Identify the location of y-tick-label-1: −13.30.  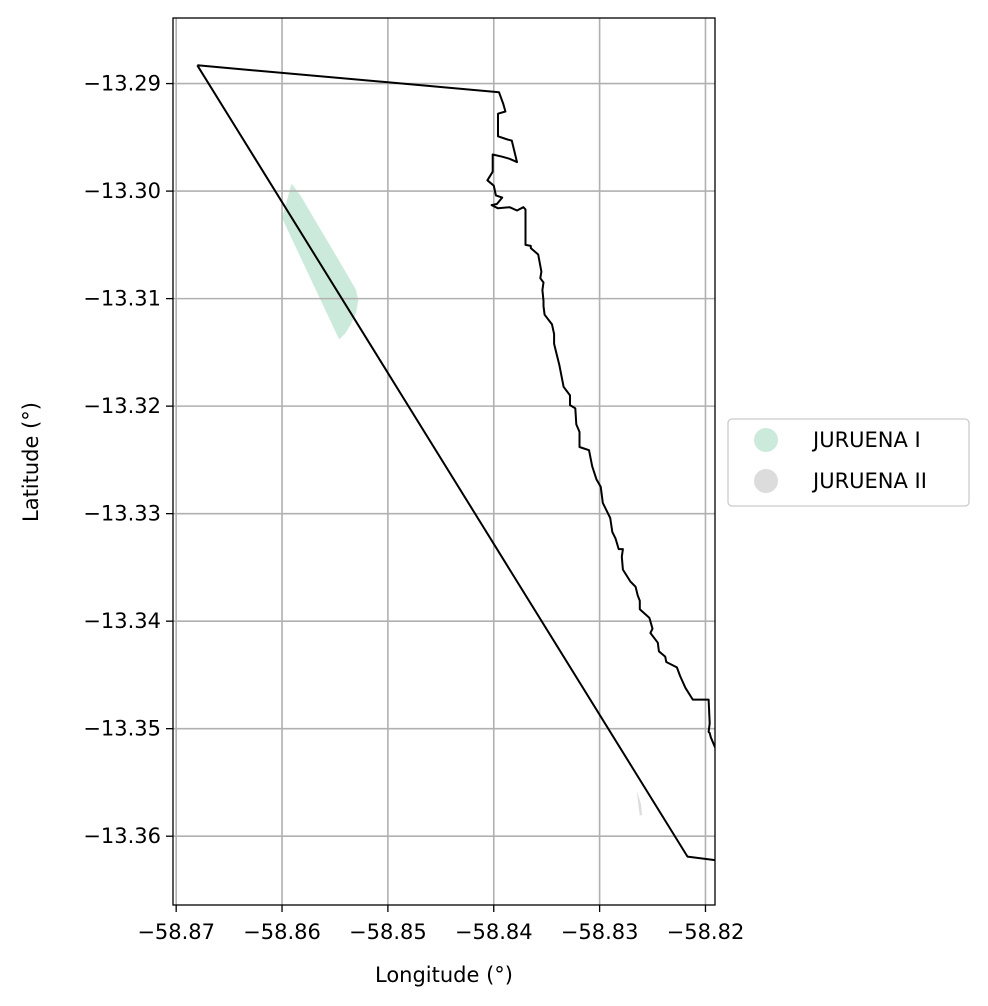
(122, 191).